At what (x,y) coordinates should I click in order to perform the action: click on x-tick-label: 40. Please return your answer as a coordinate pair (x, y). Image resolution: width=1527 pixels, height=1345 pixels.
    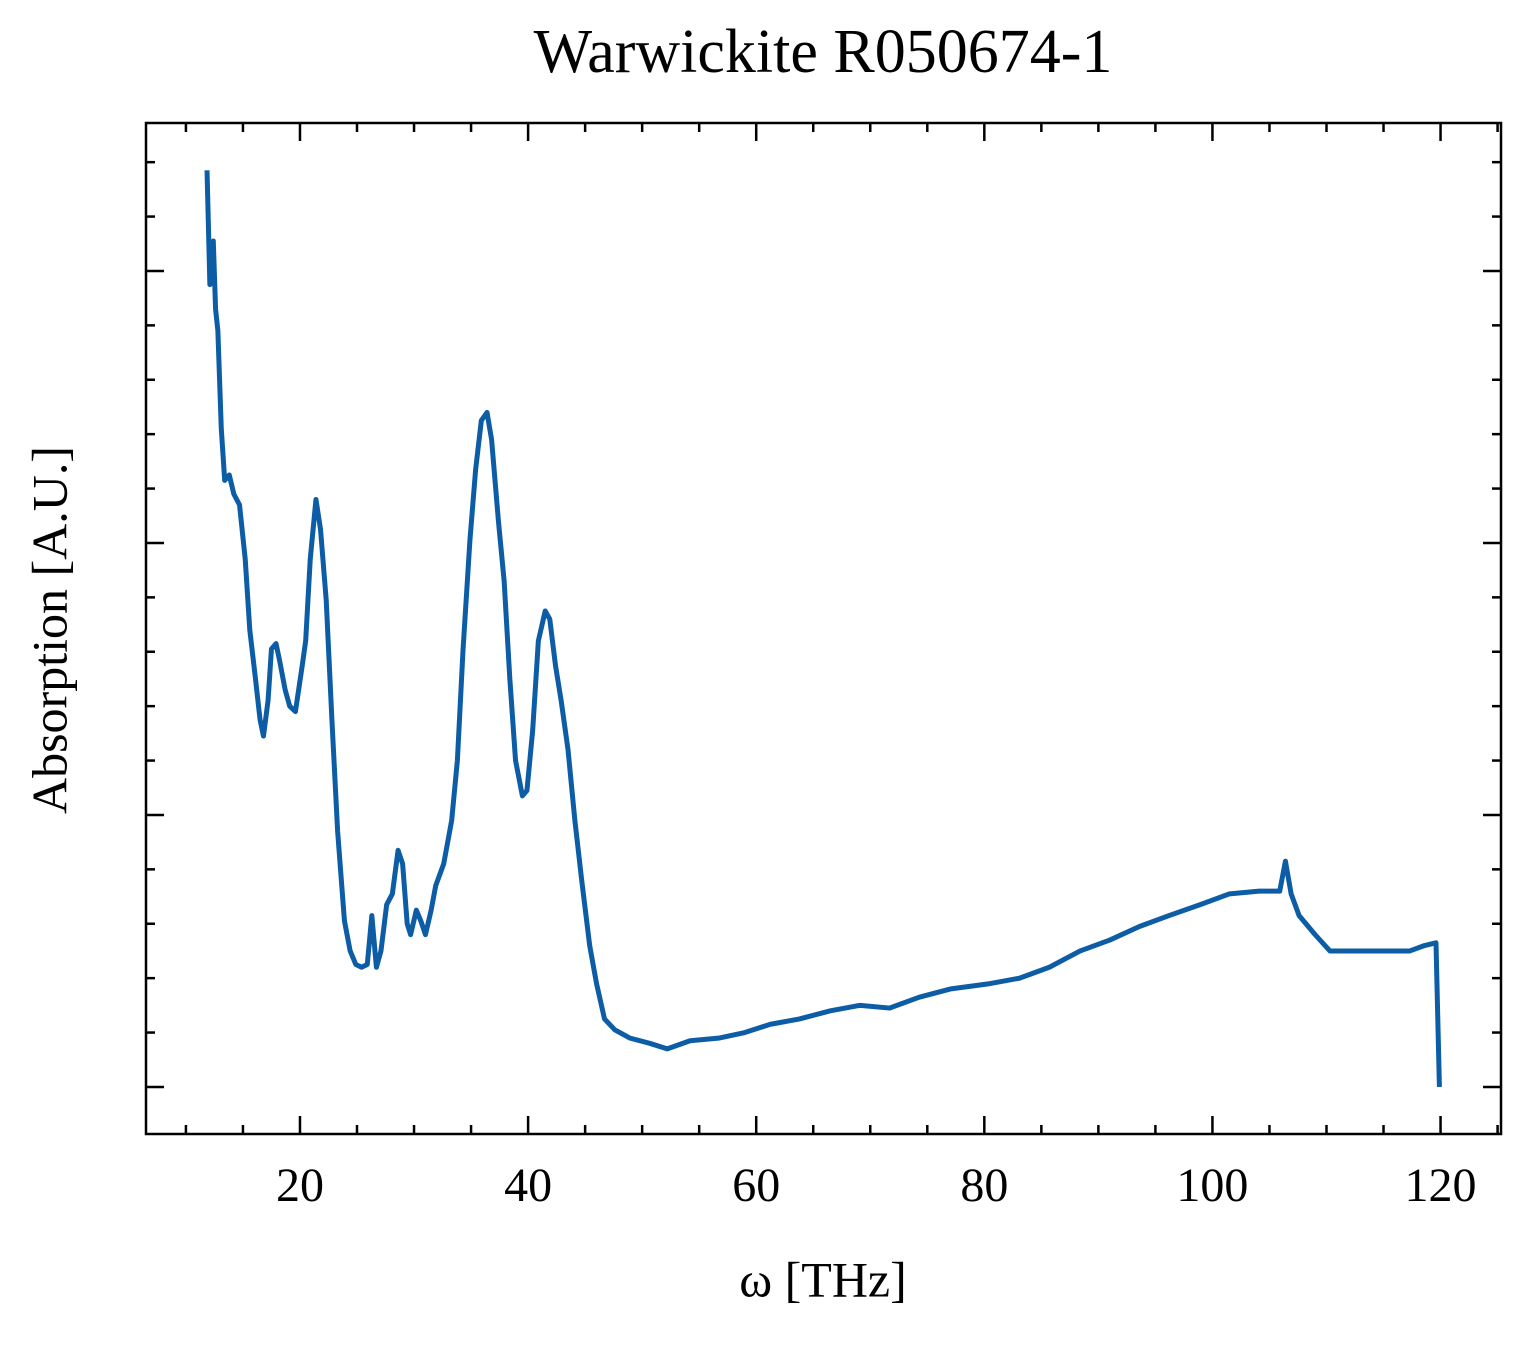
    Looking at the image, I should click on (528, 1185).